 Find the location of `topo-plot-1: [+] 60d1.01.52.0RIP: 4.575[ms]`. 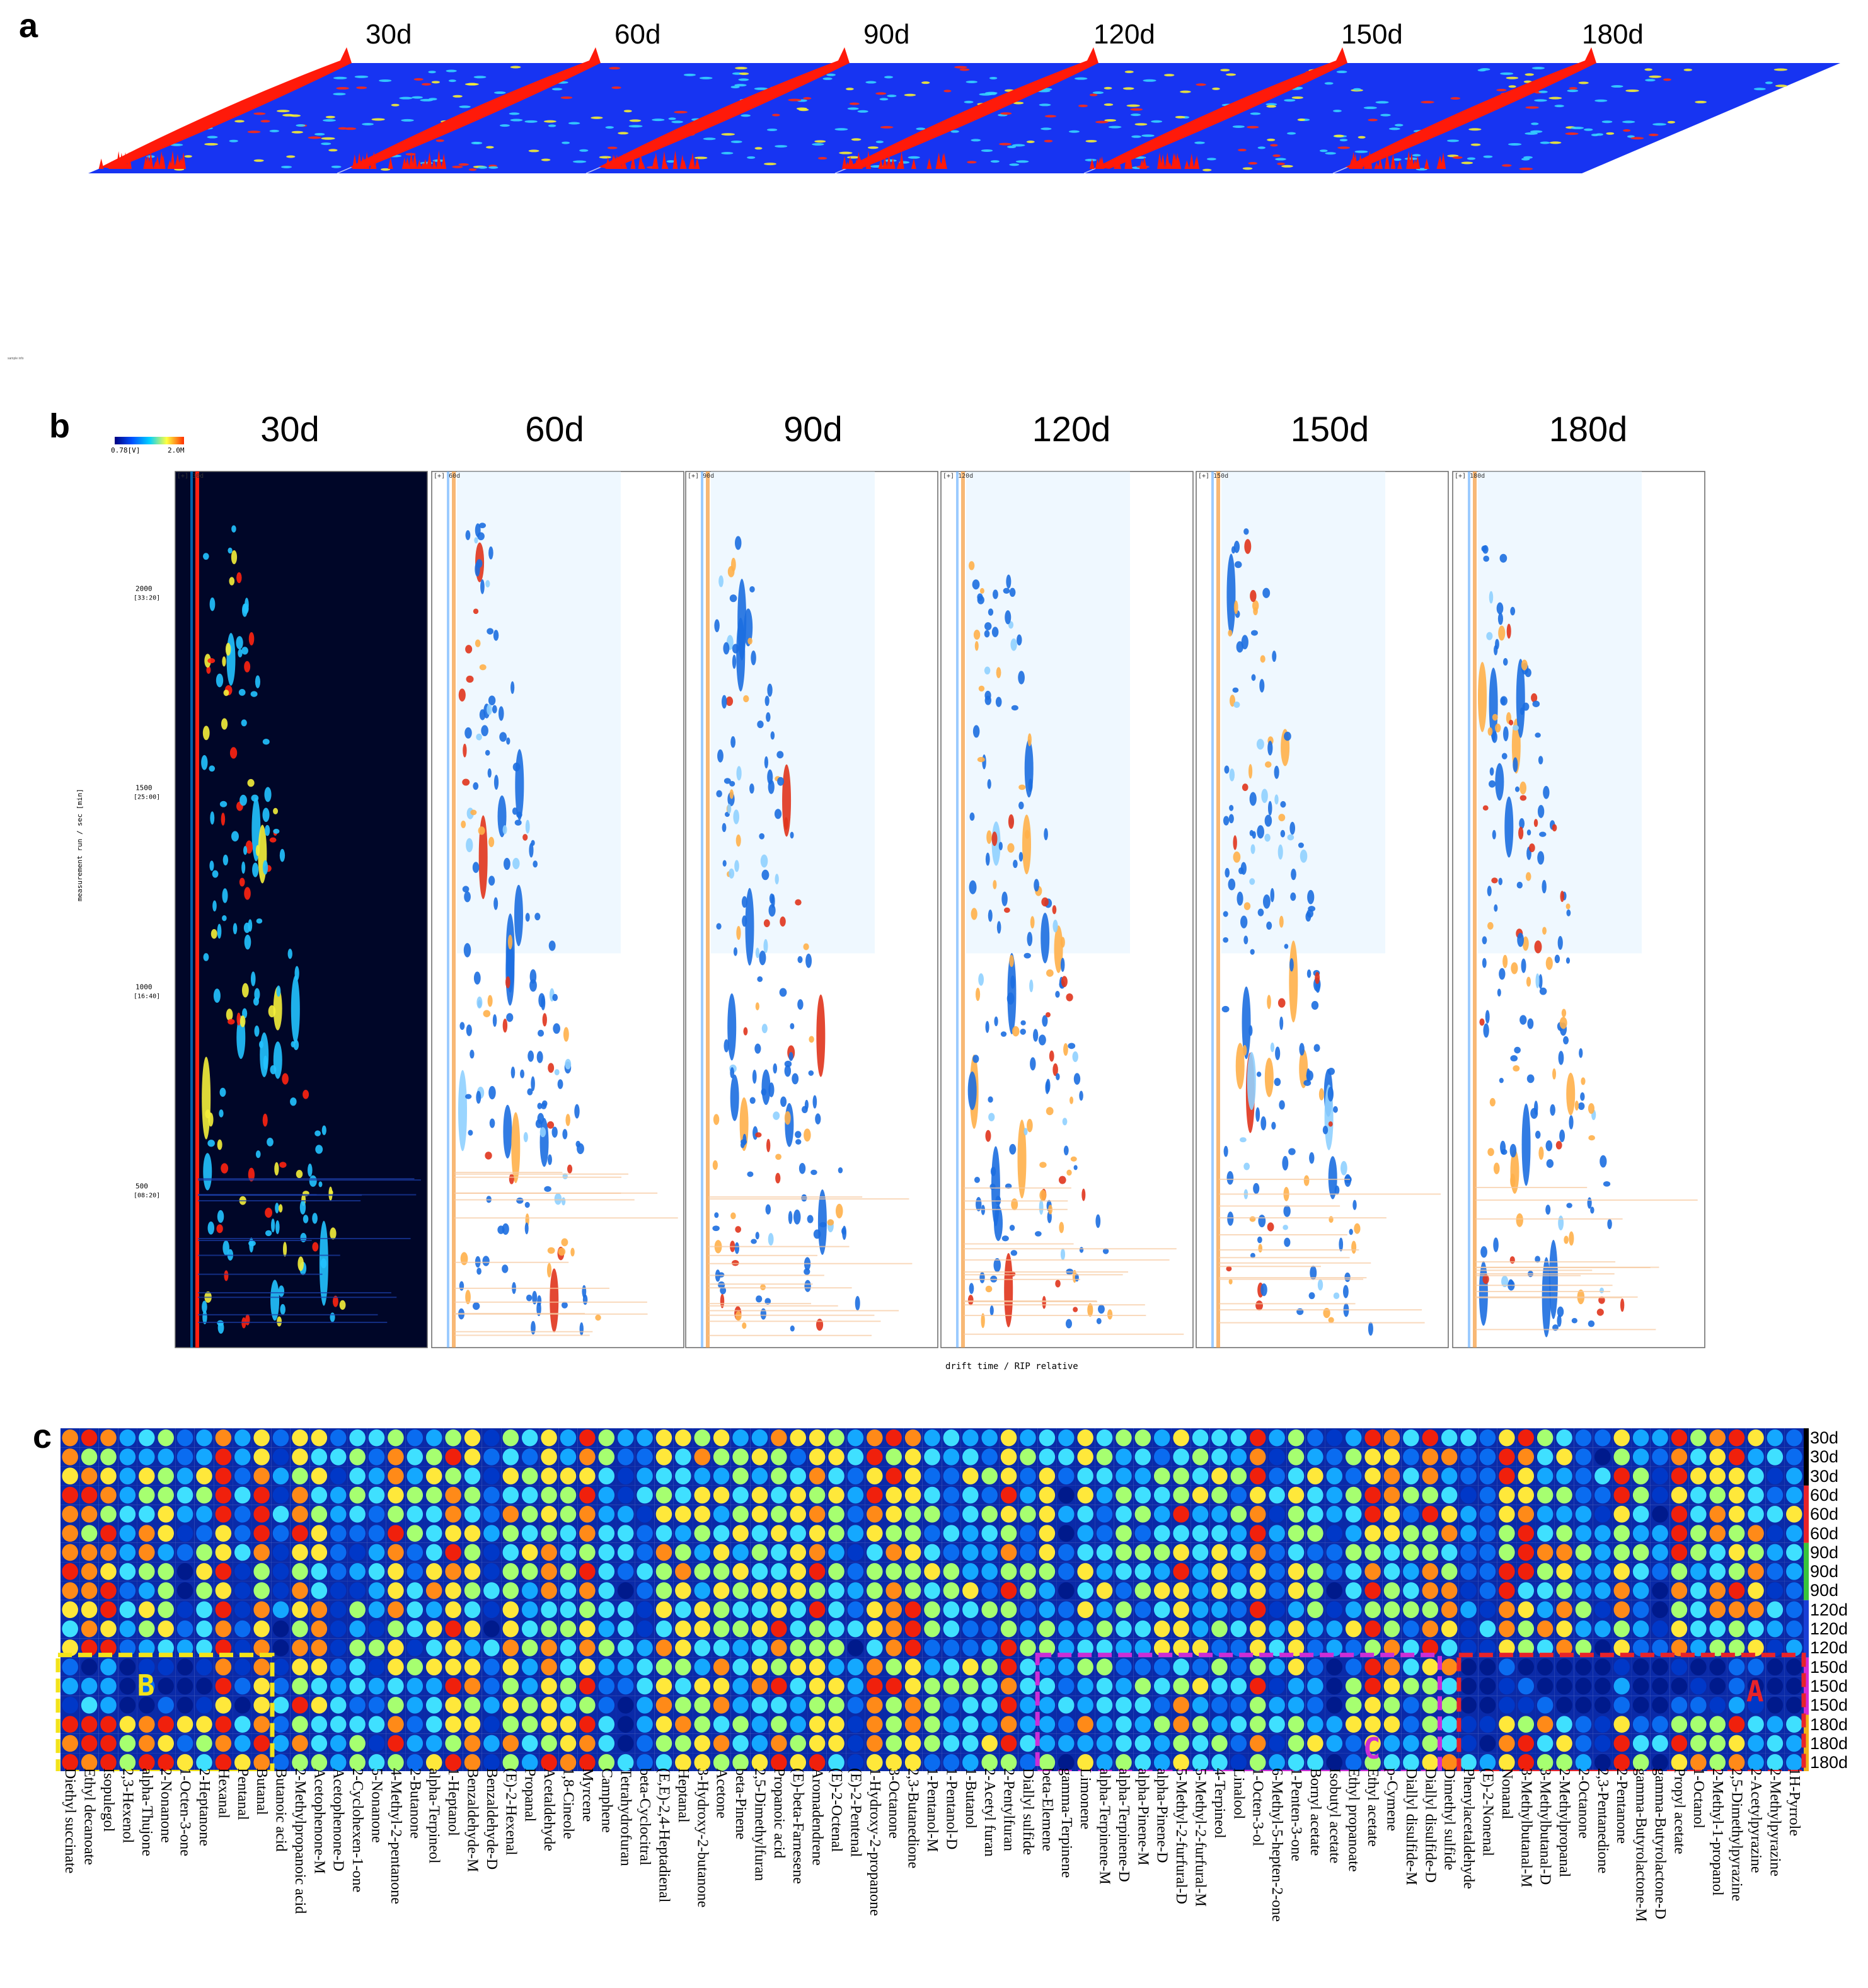

topo-plot-1: [+] 60d1.01.52.0RIP: 4.575[ms] is located at coordinates (557, 913).